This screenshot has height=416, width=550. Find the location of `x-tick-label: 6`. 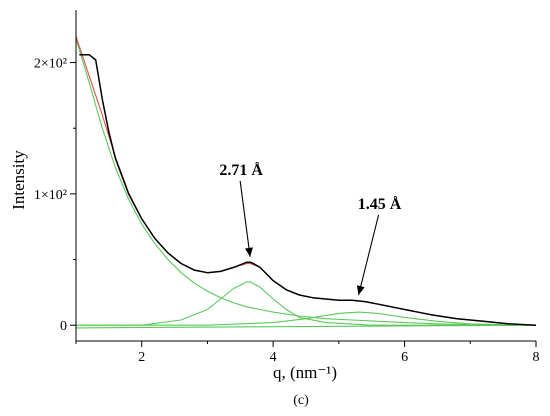

x-tick-label: 6 is located at coordinates (404, 357).